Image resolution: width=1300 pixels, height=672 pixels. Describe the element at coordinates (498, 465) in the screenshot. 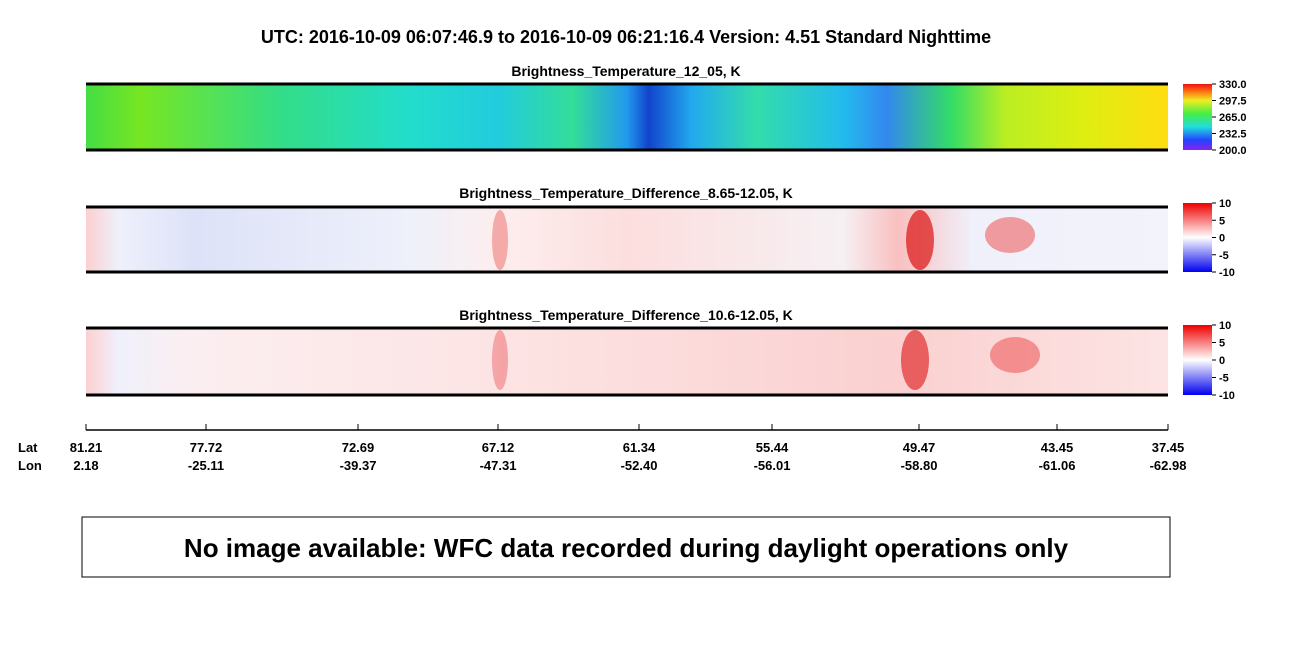

I see `lon-value: -47.31` at that location.